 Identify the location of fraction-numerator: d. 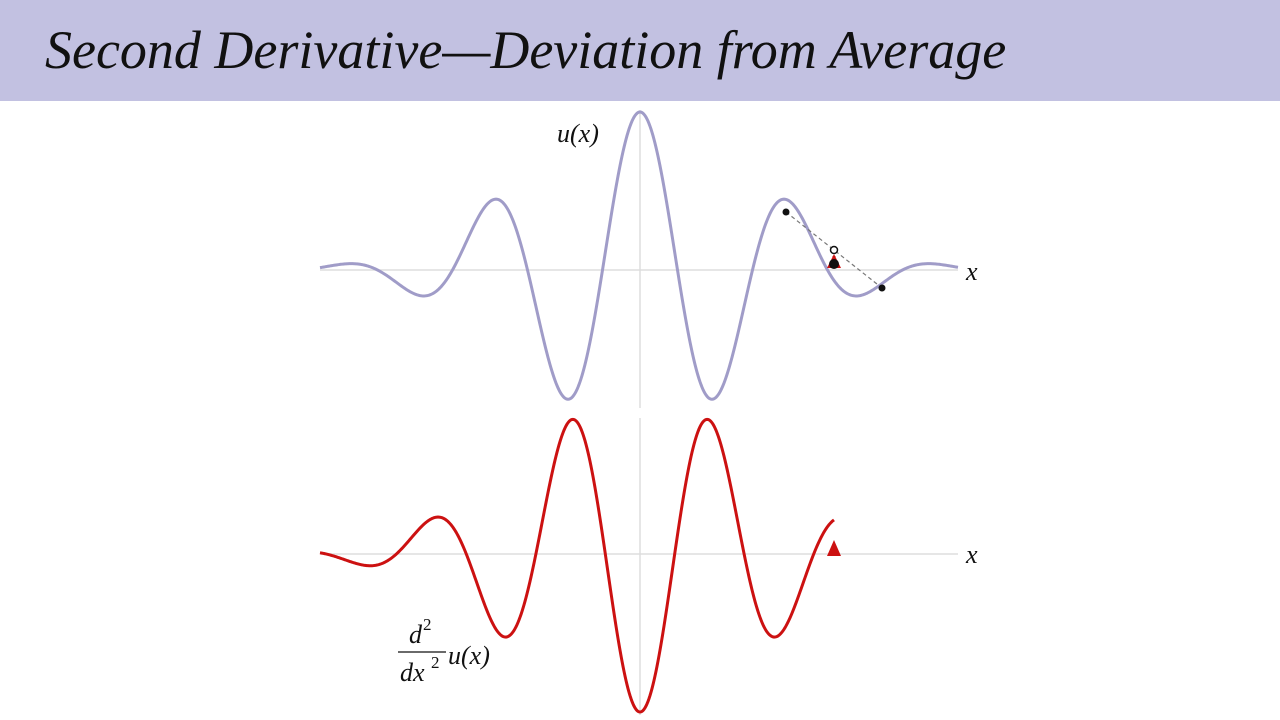
(416, 634).